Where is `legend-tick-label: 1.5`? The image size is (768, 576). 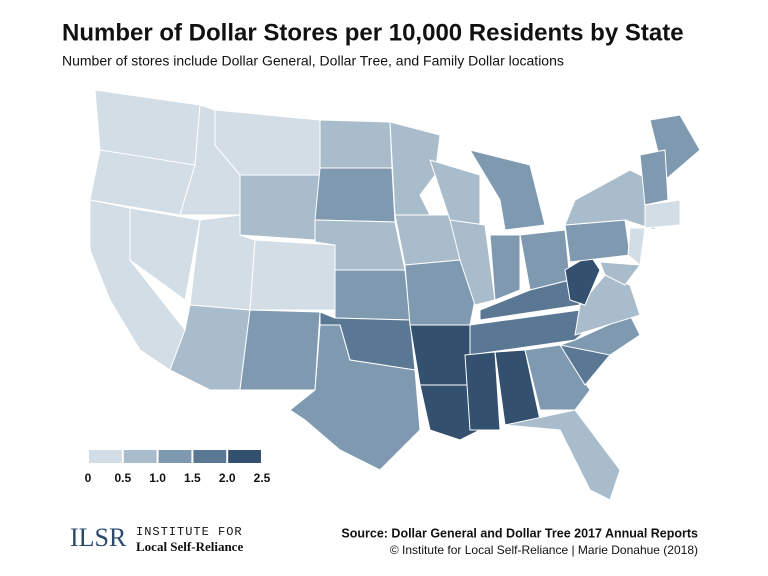
legend-tick-label: 1.5 is located at coordinates (192, 478).